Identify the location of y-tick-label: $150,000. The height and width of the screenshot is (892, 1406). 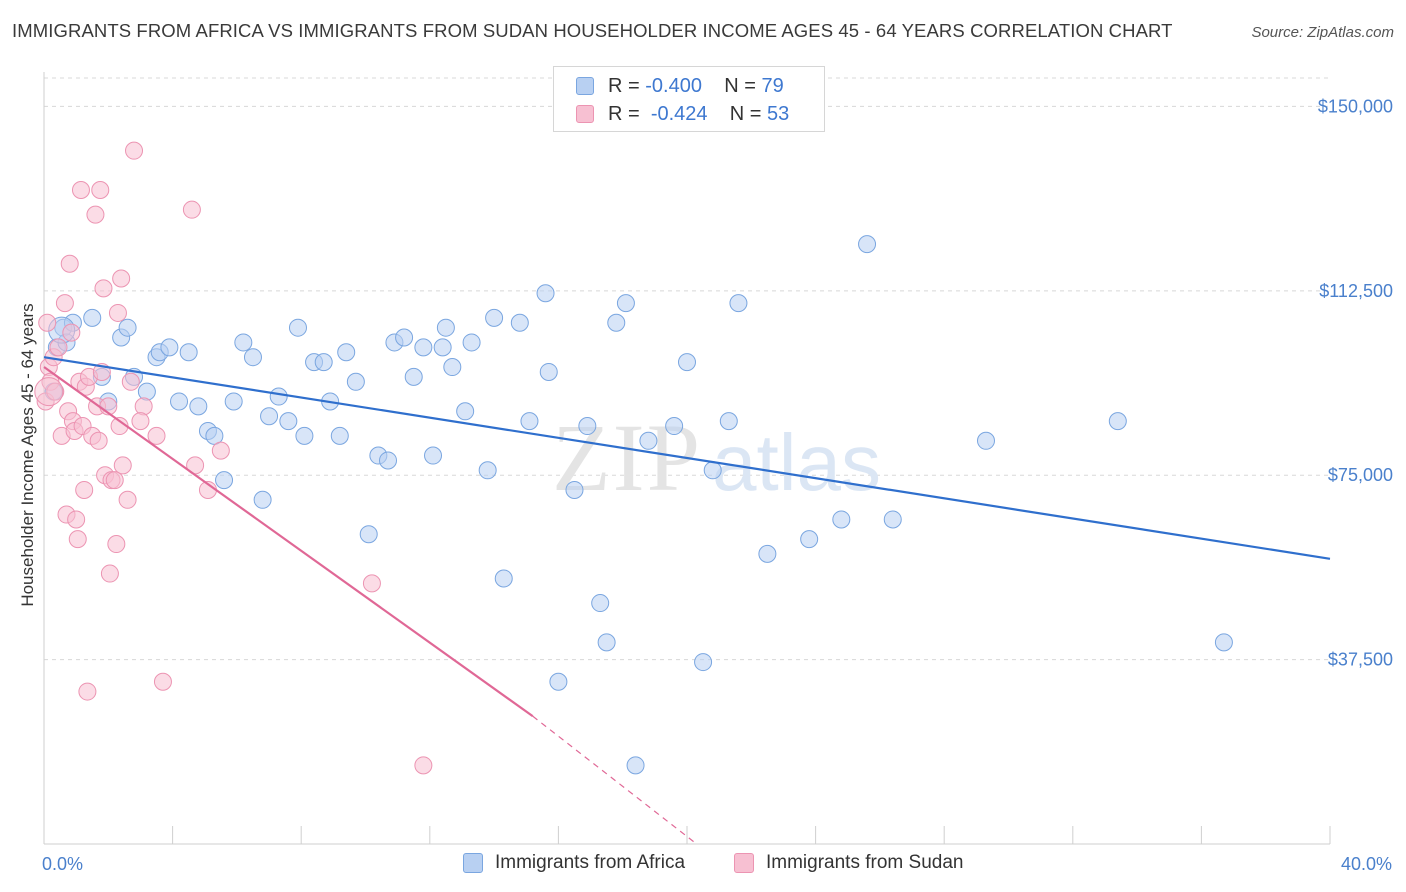
(1355, 106).